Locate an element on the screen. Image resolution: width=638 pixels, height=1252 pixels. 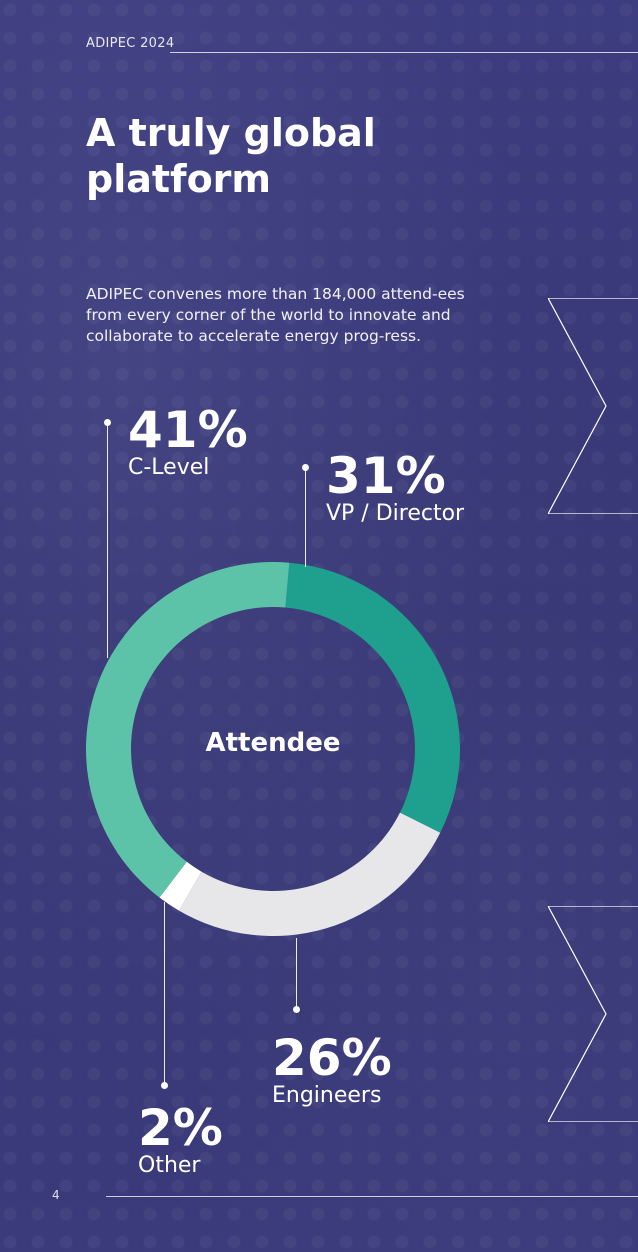
leader-line-c-level is located at coordinates (107, 540).